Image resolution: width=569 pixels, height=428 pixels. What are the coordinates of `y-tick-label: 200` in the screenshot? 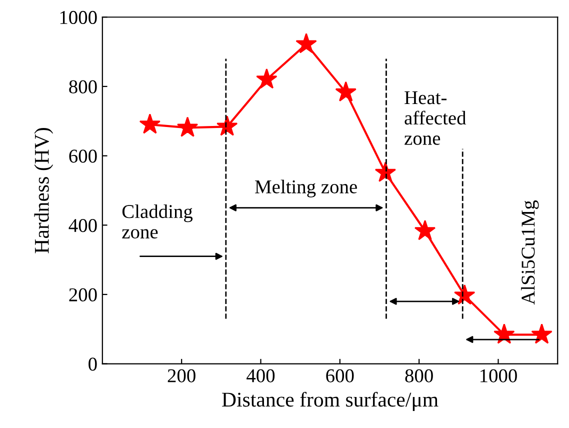 It's located at (83, 295).